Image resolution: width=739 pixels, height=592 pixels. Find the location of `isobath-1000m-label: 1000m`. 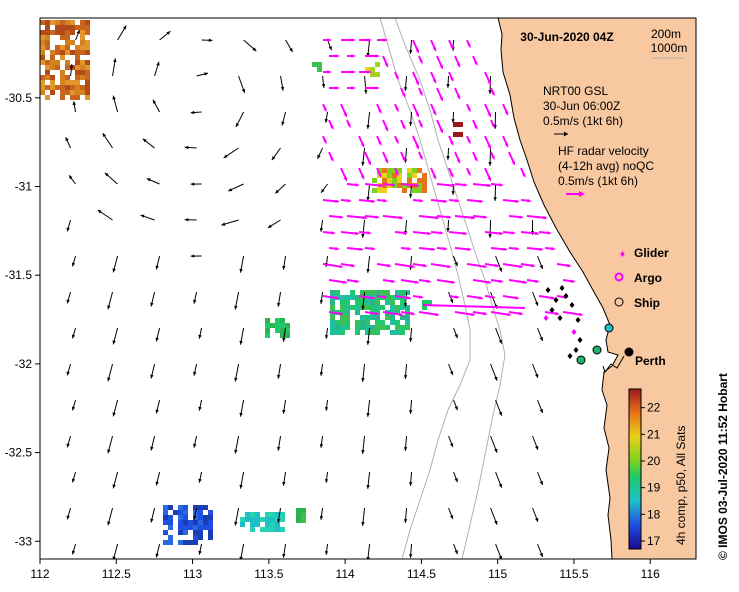

isobath-1000m-label: 1000m is located at coordinates (669, 48).